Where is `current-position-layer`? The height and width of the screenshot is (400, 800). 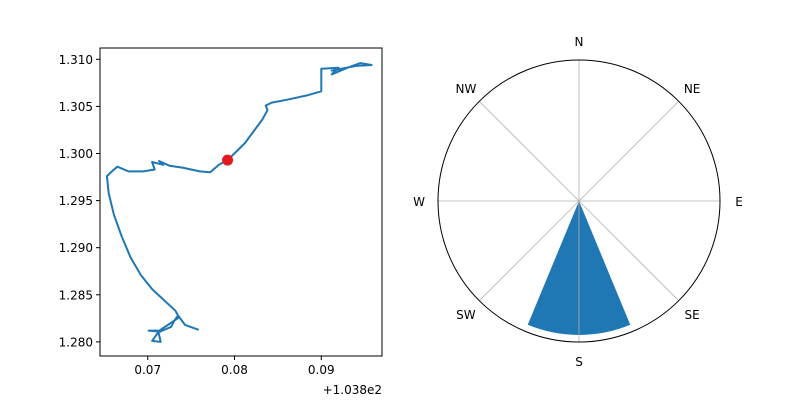
current-position-layer is located at coordinates (228, 160).